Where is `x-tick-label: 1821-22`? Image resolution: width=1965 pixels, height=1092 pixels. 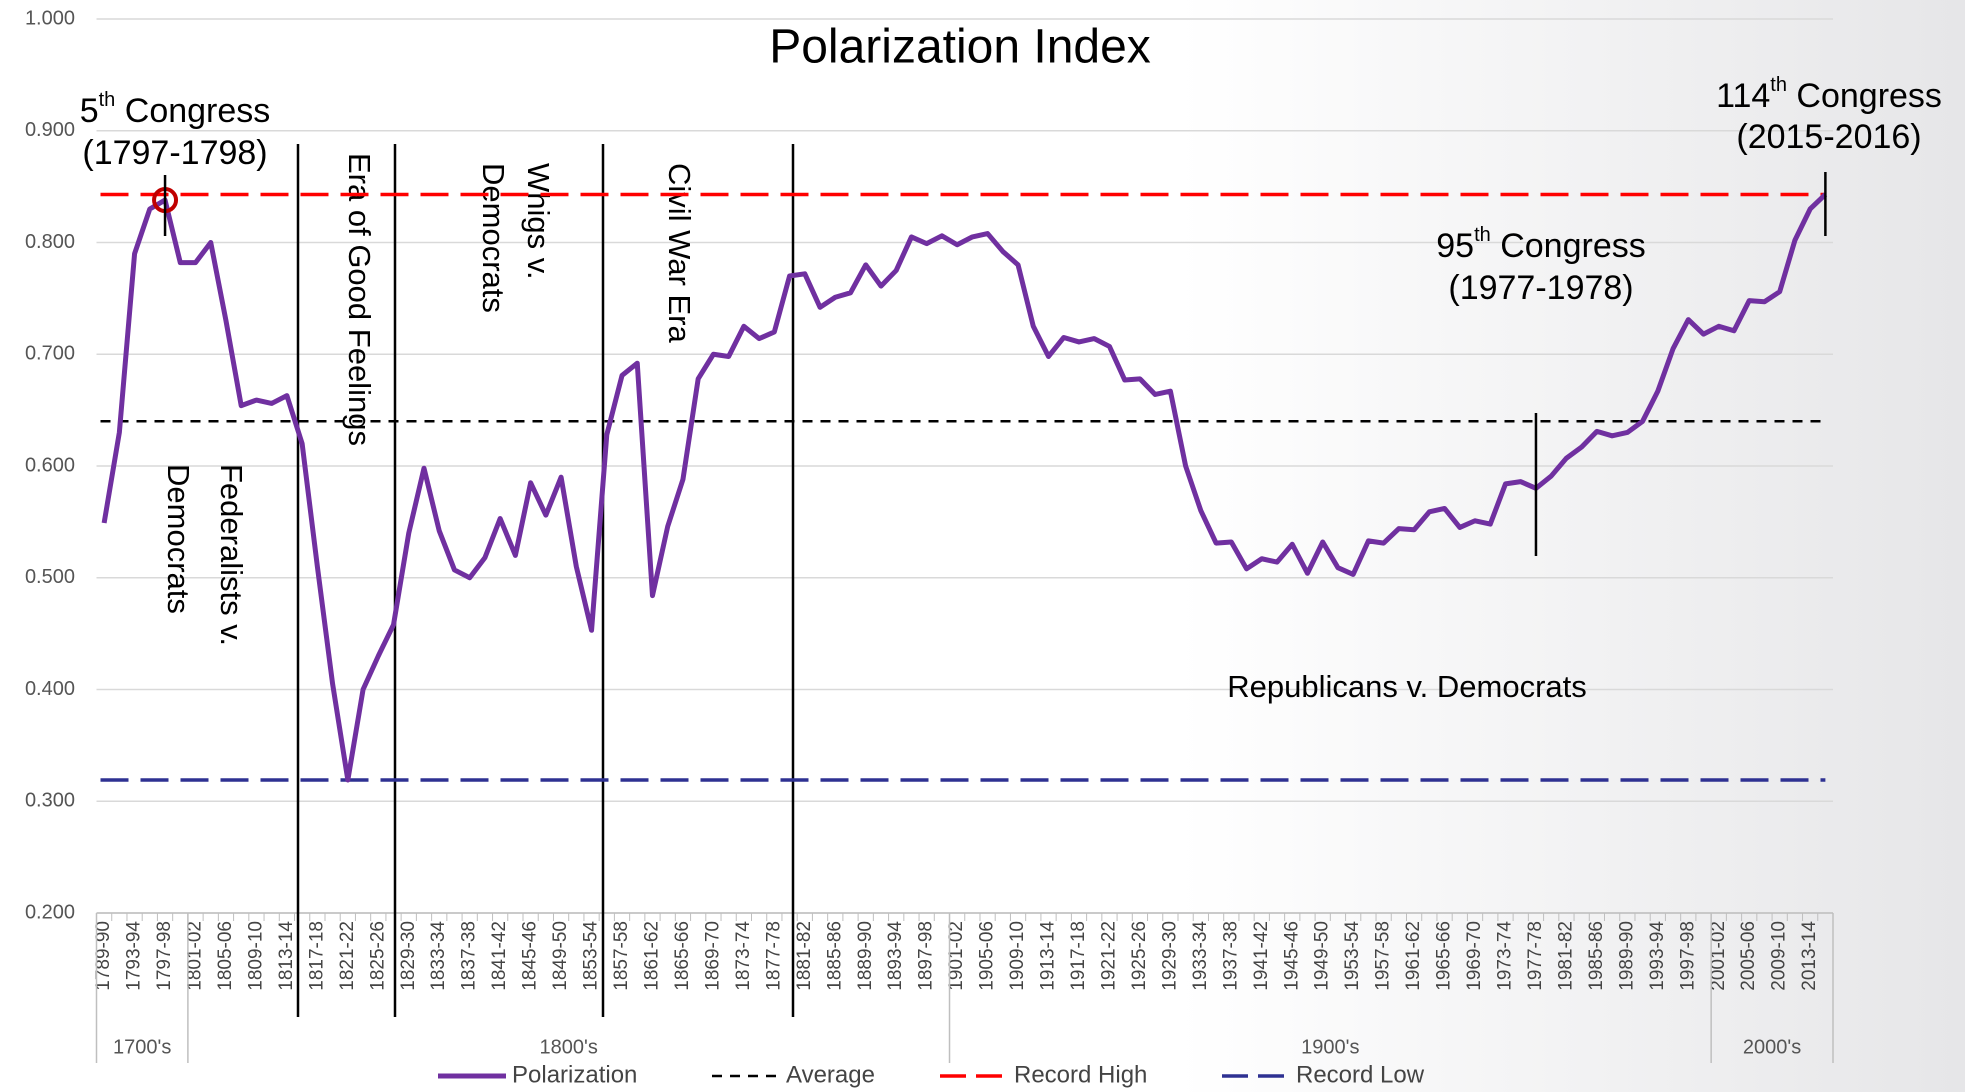
x-tick-label: 1821-22 is located at coordinates (347, 956).